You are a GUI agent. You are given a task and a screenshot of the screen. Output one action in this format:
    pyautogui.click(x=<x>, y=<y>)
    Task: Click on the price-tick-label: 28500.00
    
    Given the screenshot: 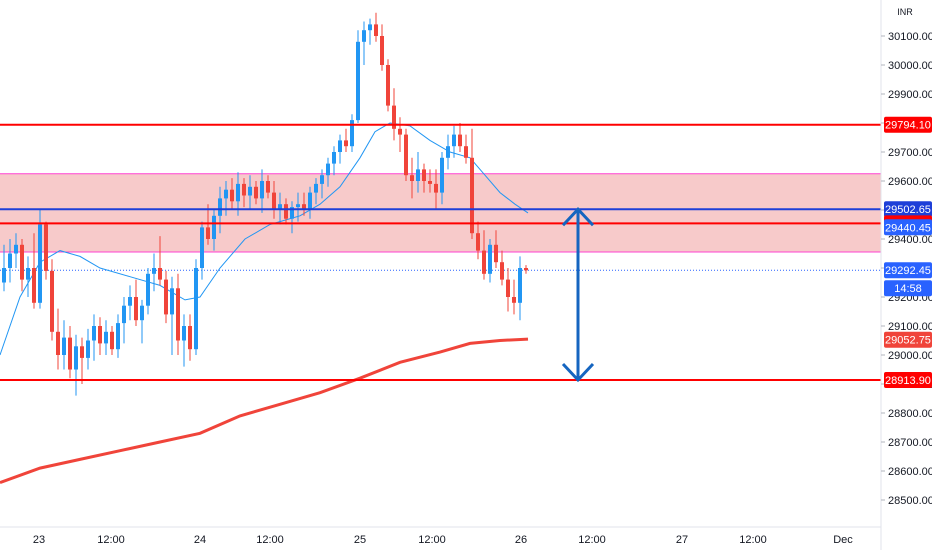 What is the action you would take?
    pyautogui.click(x=910, y=501)
    